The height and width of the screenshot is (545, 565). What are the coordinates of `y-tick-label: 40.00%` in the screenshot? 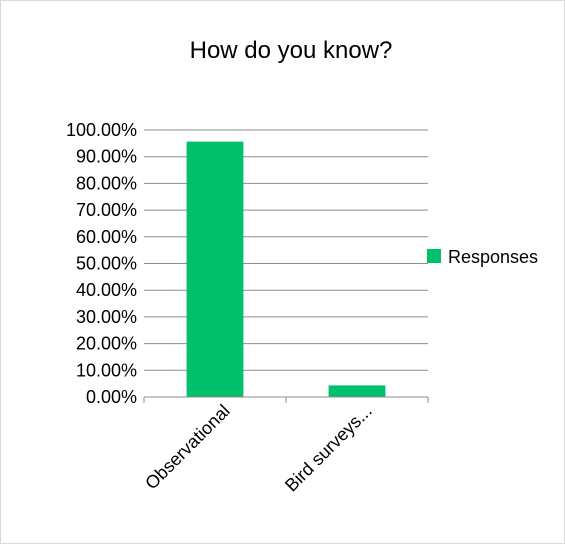 It's located at (106, 290).